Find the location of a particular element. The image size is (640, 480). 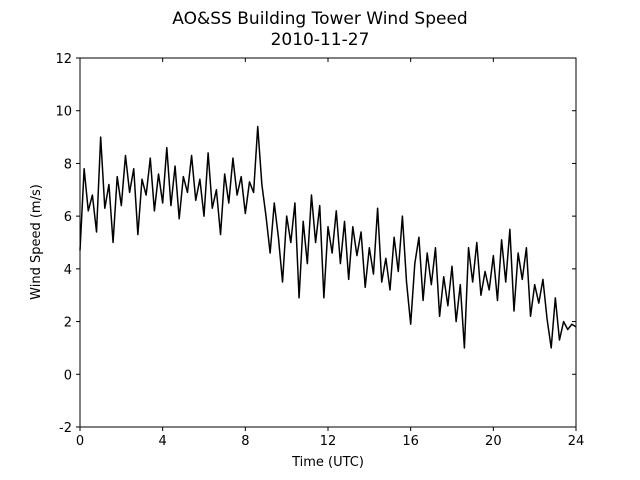

y-tick-label: 2 is located at coordinates (68, 323).